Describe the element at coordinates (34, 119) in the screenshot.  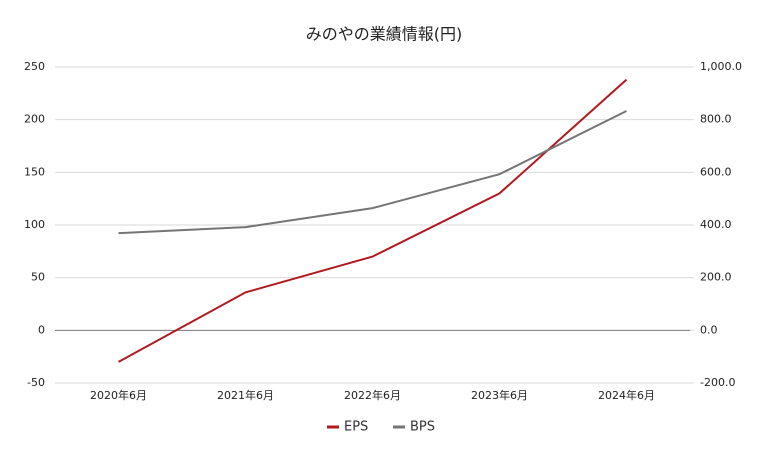
I see `y-tick-label: 200` at that location.